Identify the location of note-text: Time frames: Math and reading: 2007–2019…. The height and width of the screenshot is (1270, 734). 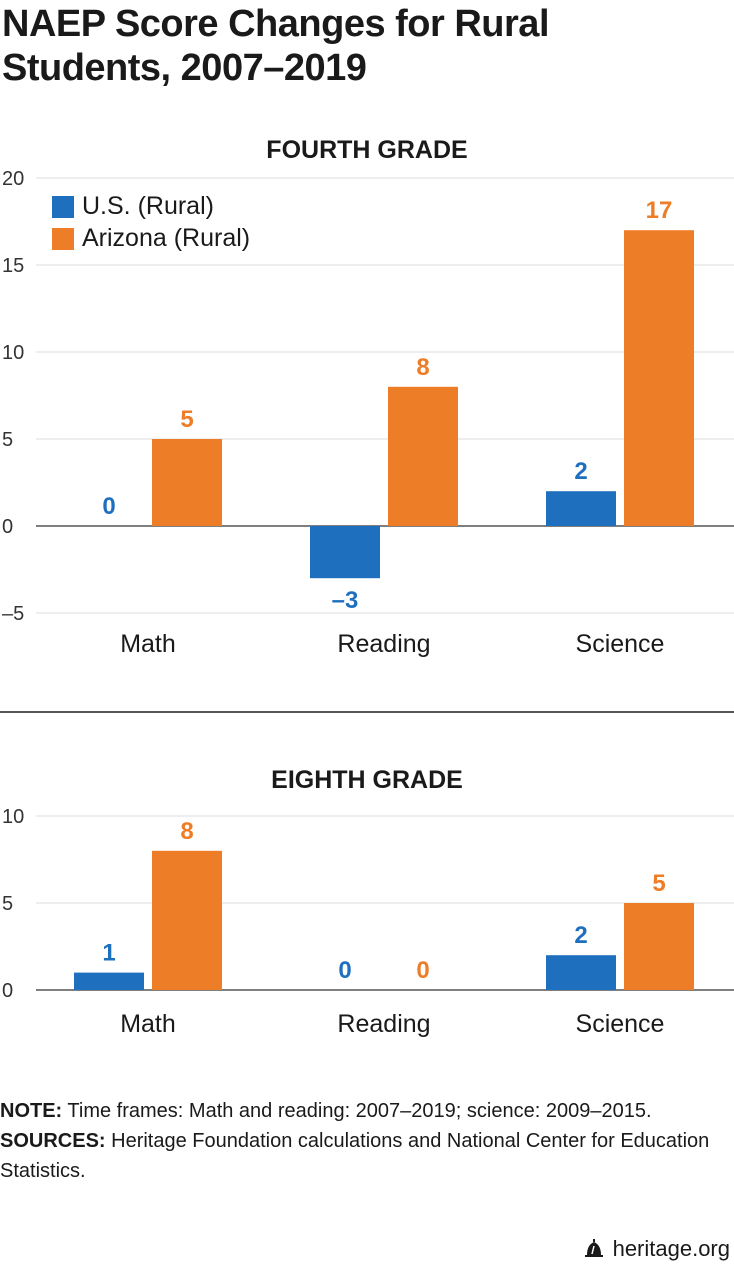
(357, 1111).